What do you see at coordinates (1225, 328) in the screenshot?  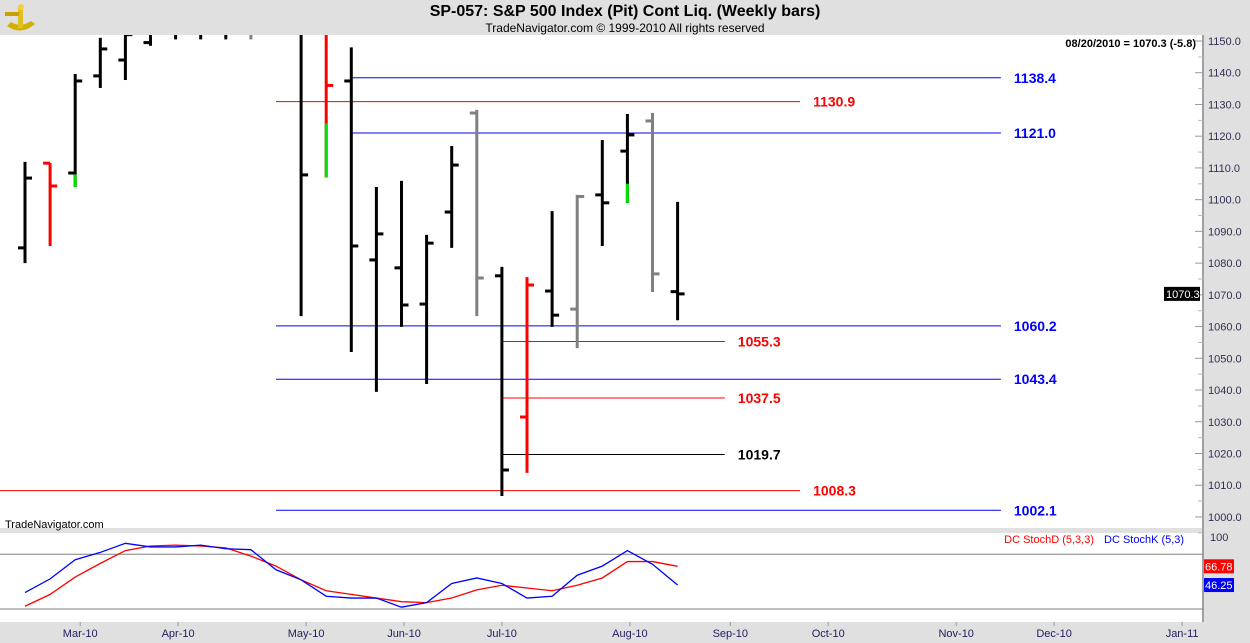 I see `y-tick-label: 1060.0` at bounding box center [1225, 328].